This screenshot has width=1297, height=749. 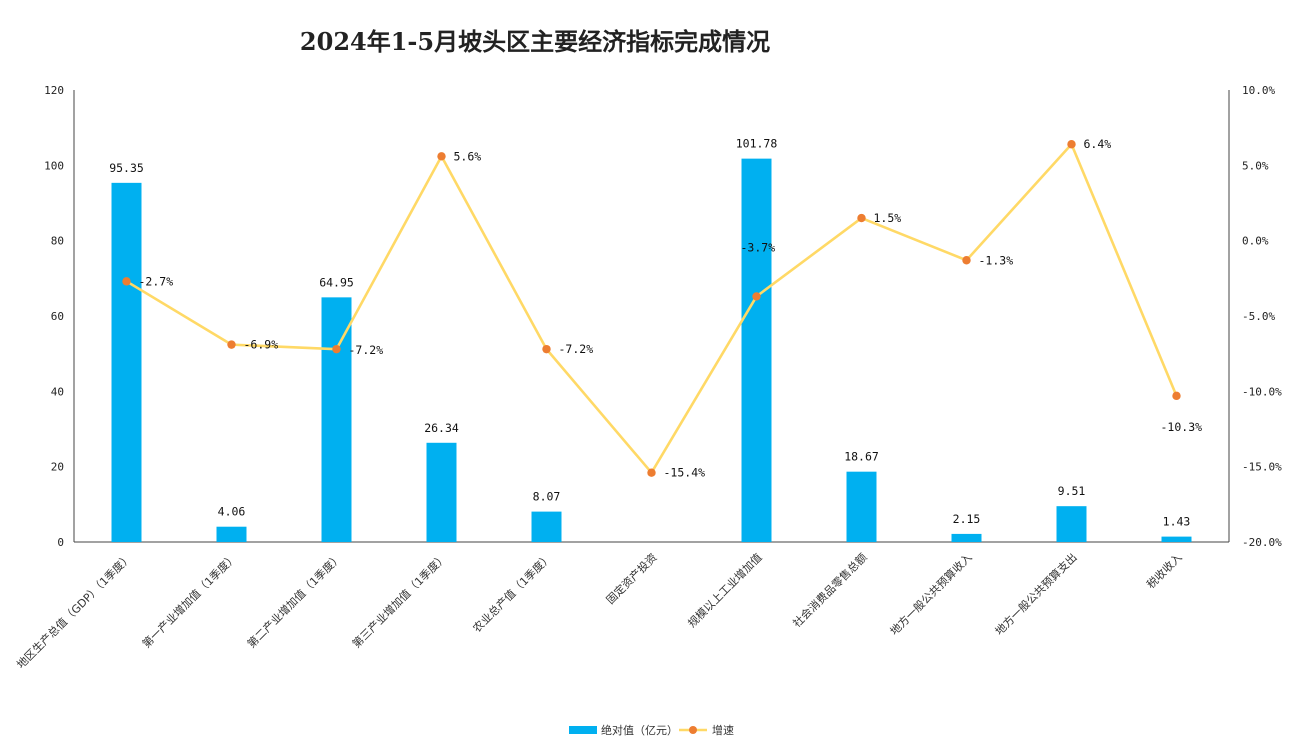 I want to click on y-right-tick-label: 10.0%, so click(x=1258, y=90).